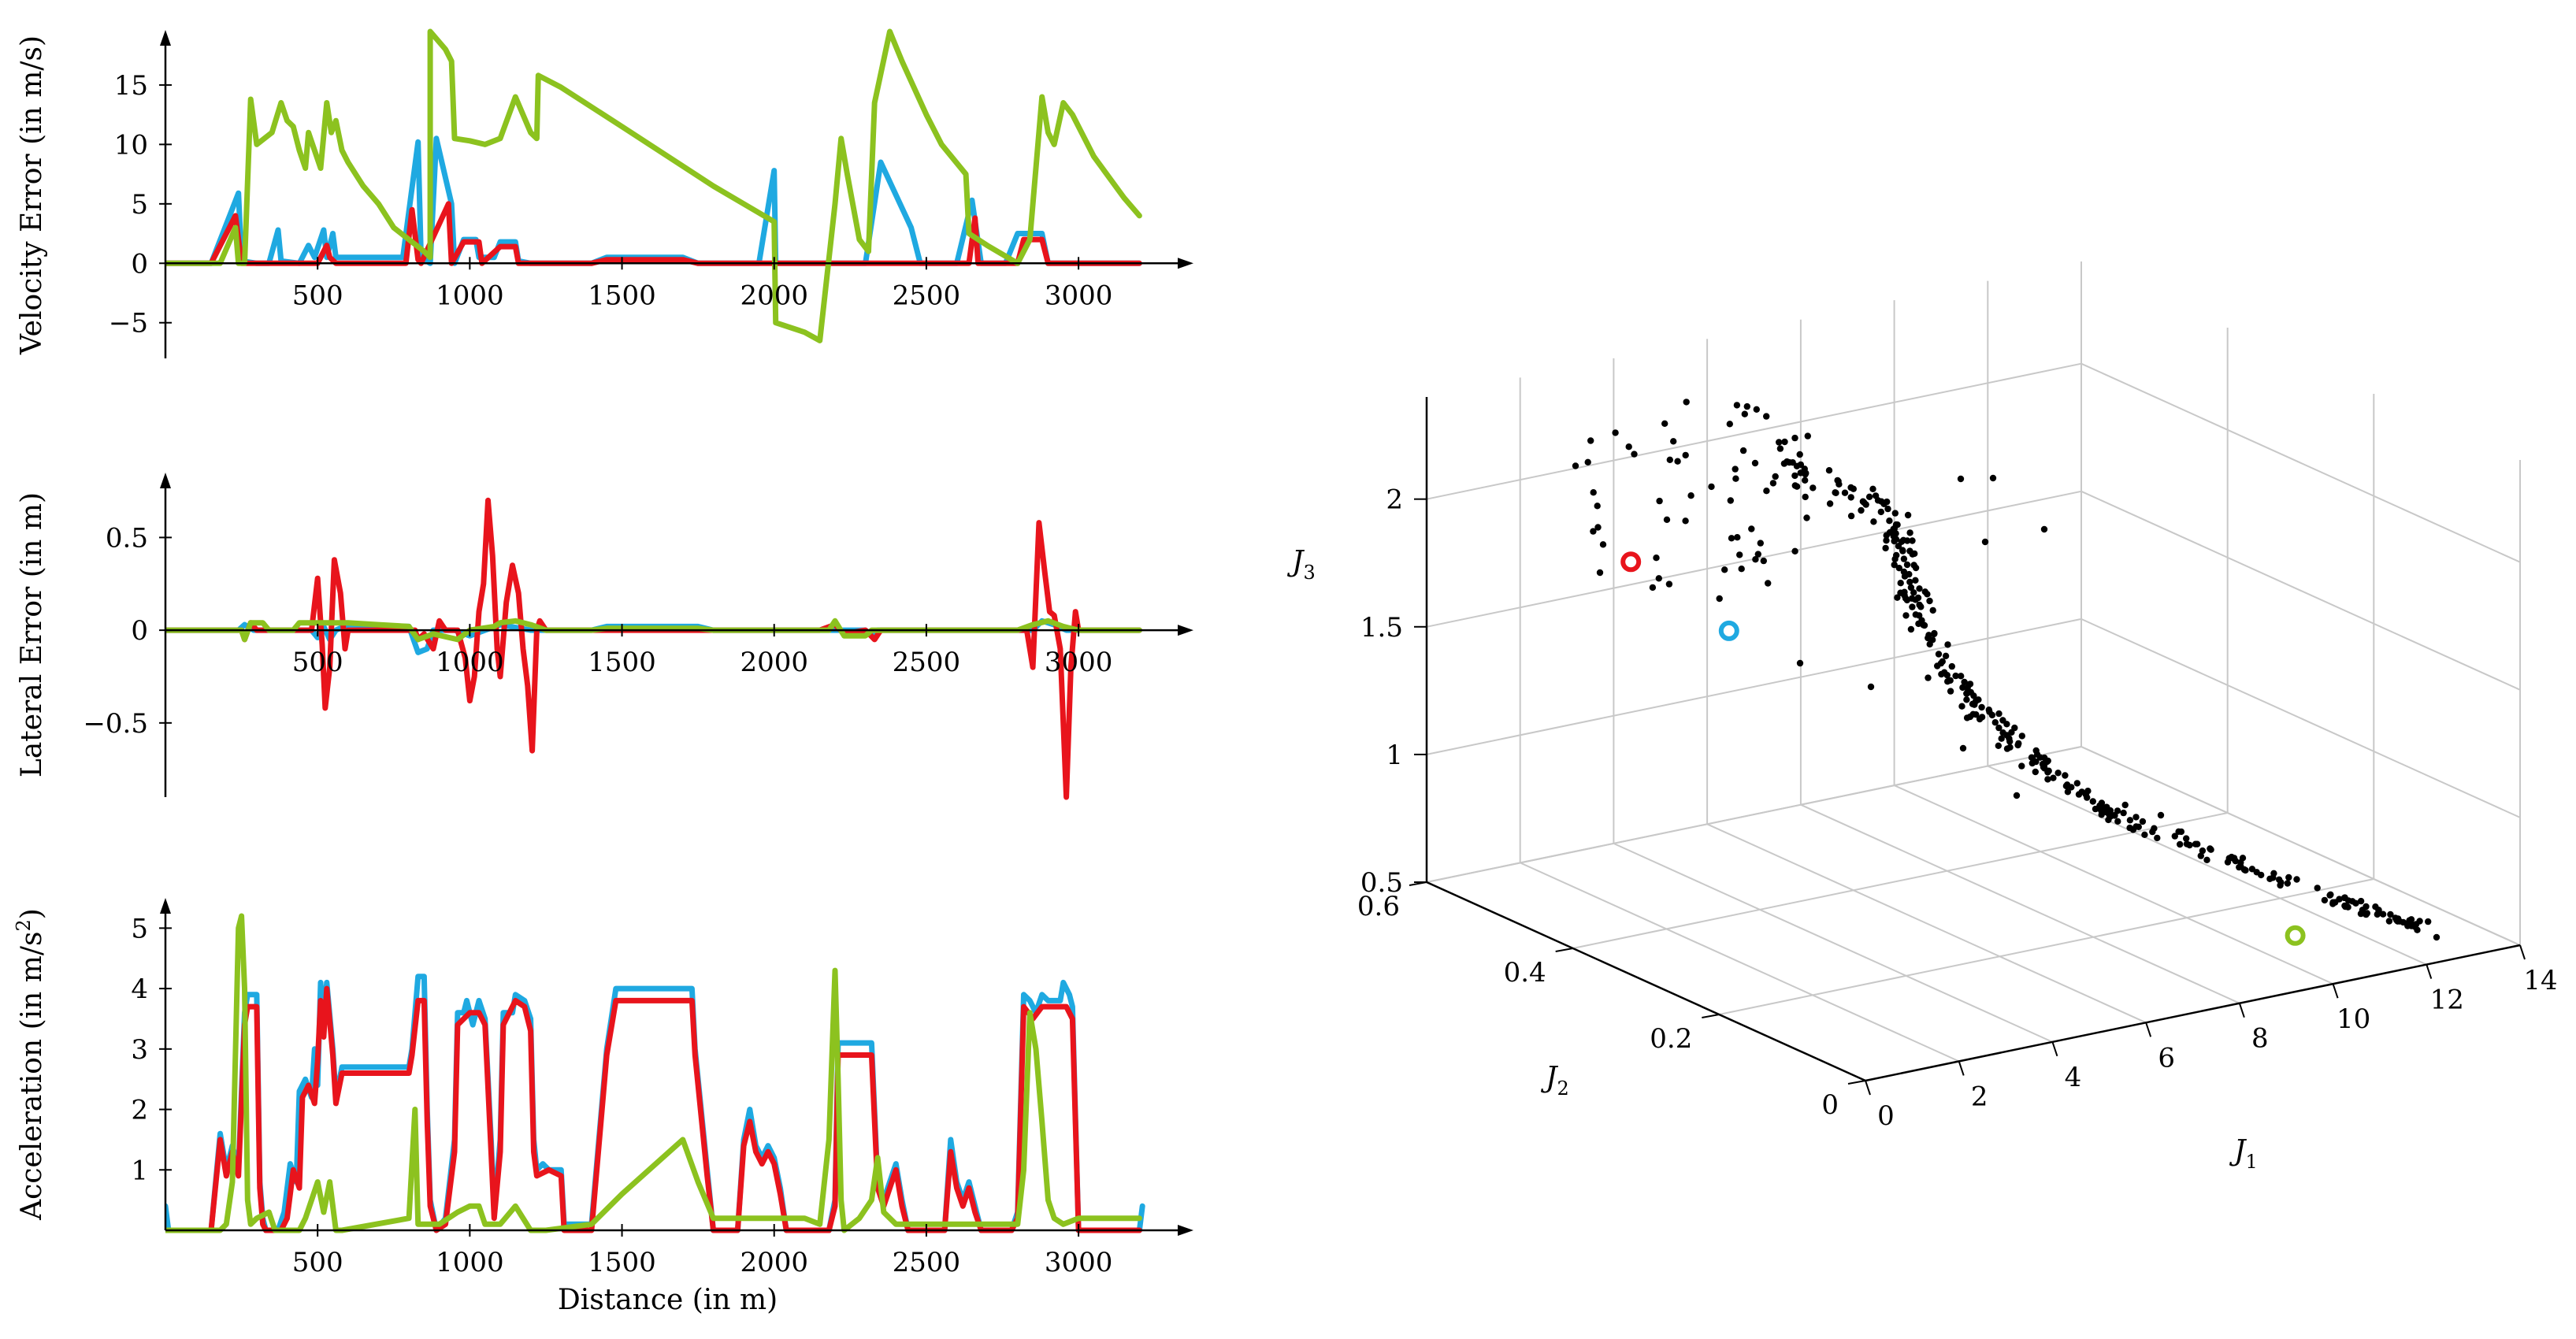 Image resolution: width=2576 pixels, height=1339 pixels. I want to click on x-axis-label: Distance (in m), so click(668, 1300).